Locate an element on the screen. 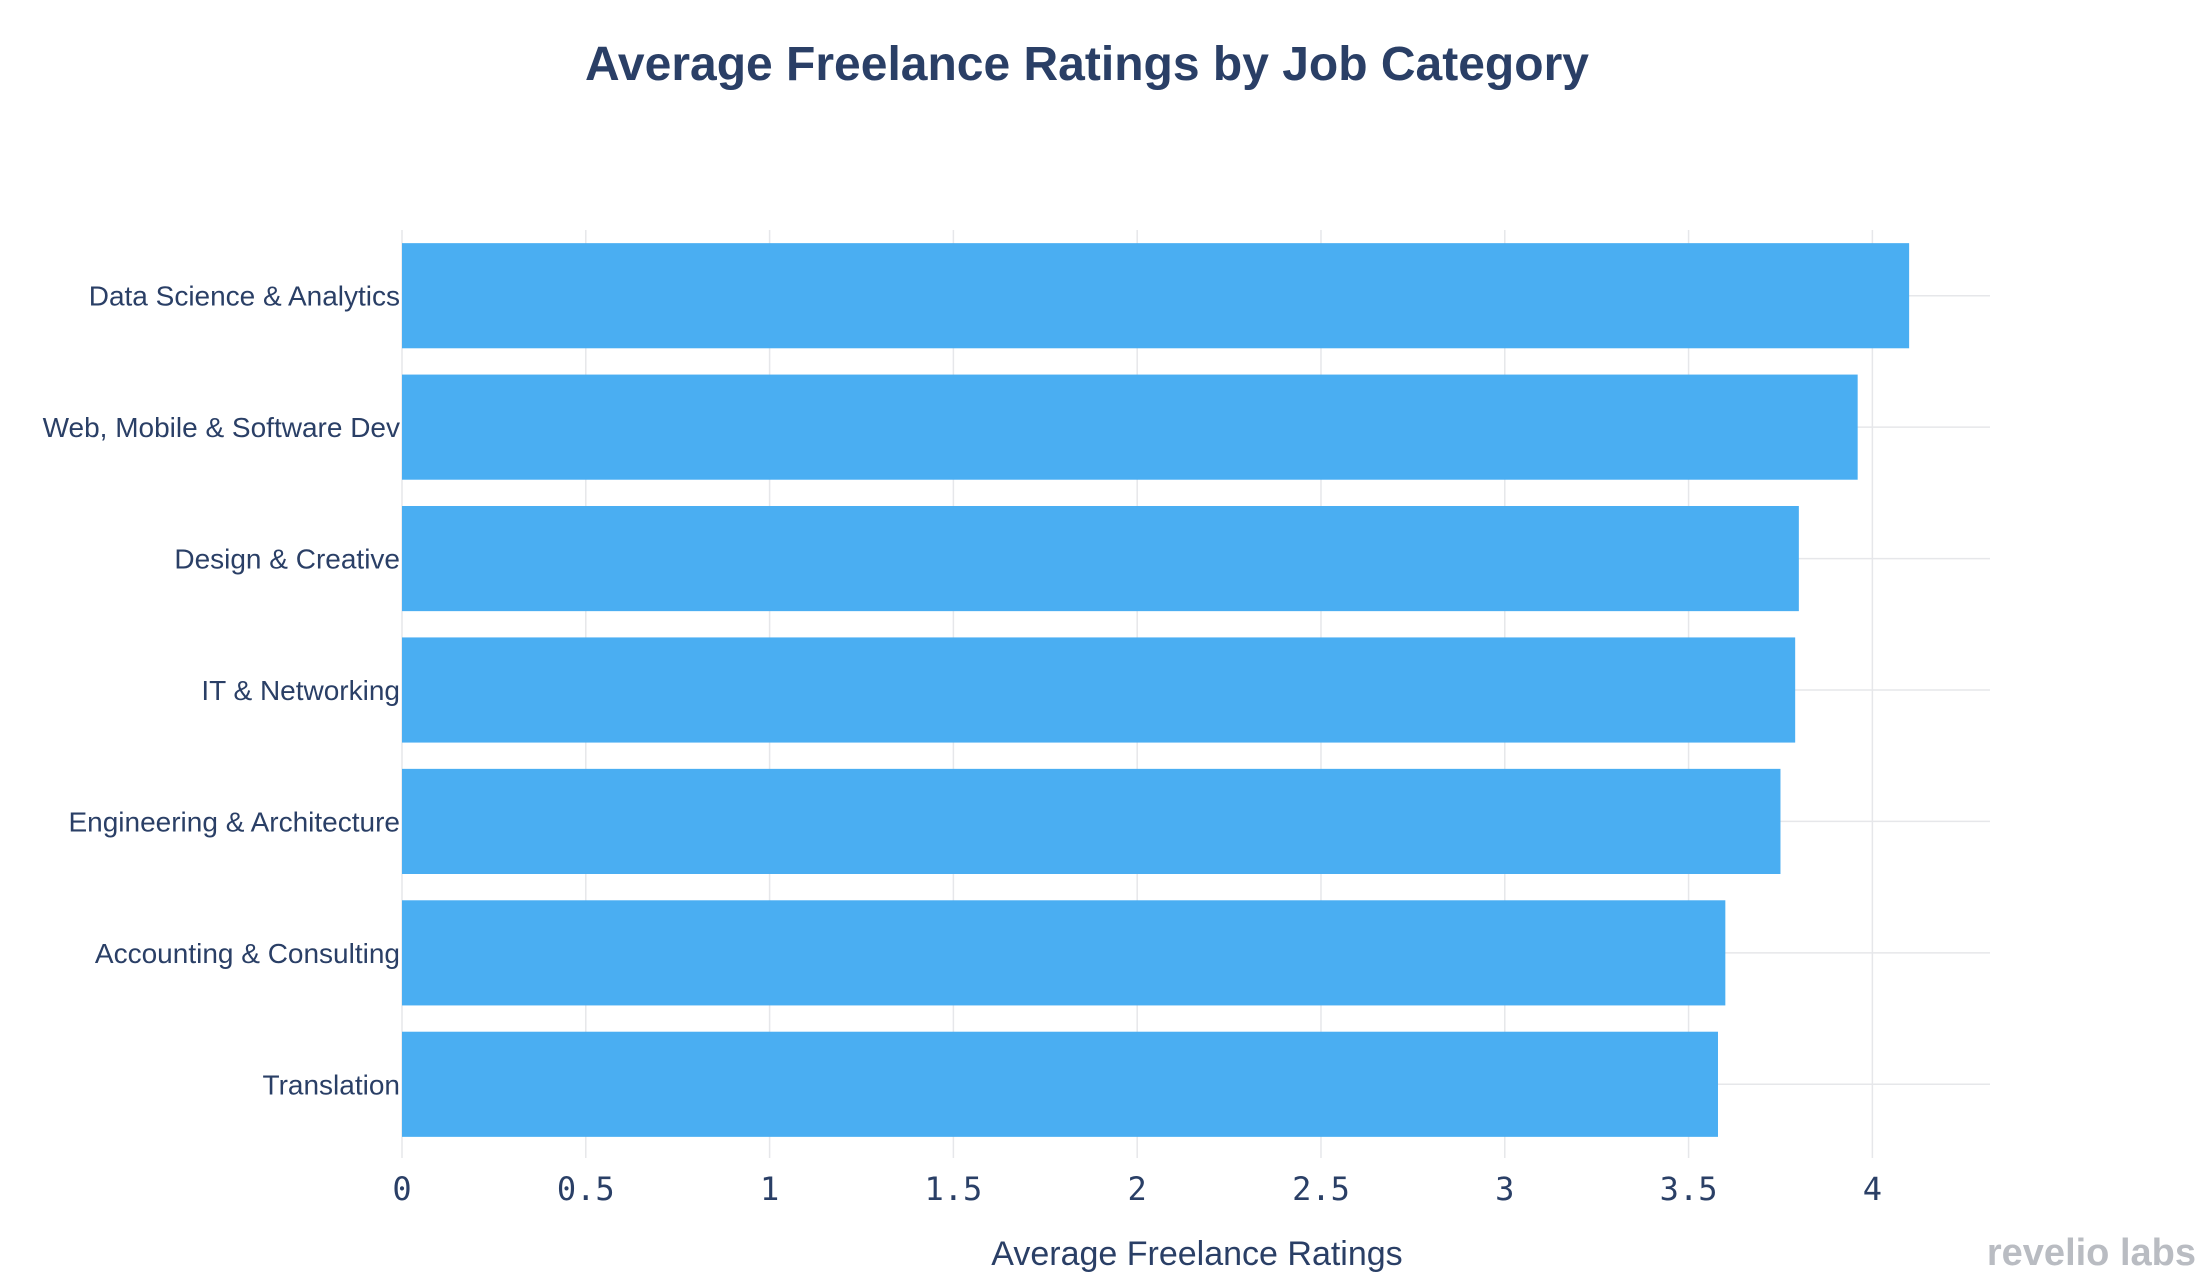 The width and height of the screenshot is (2204, 1284). x-tick-label: 3.5 is located at coordinates (1689, 1189).